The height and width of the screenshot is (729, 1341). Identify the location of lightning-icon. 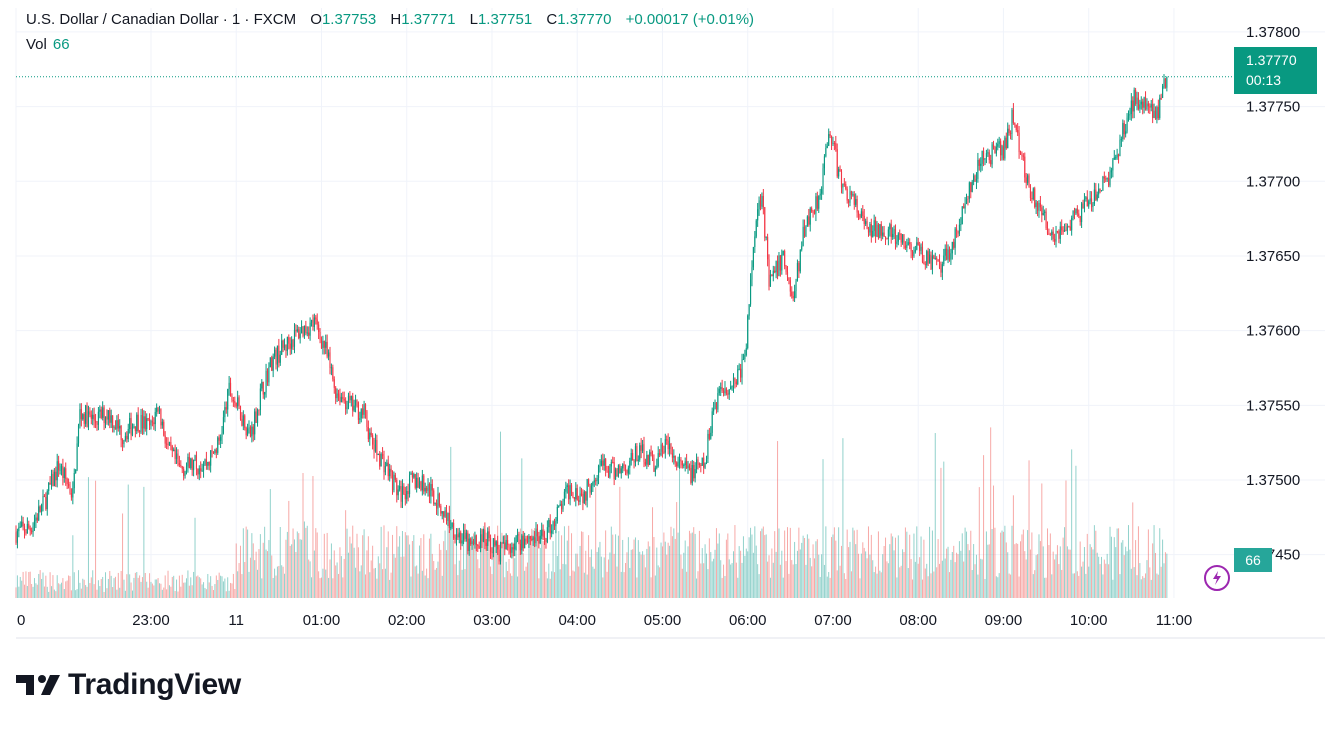
(1217, 578).